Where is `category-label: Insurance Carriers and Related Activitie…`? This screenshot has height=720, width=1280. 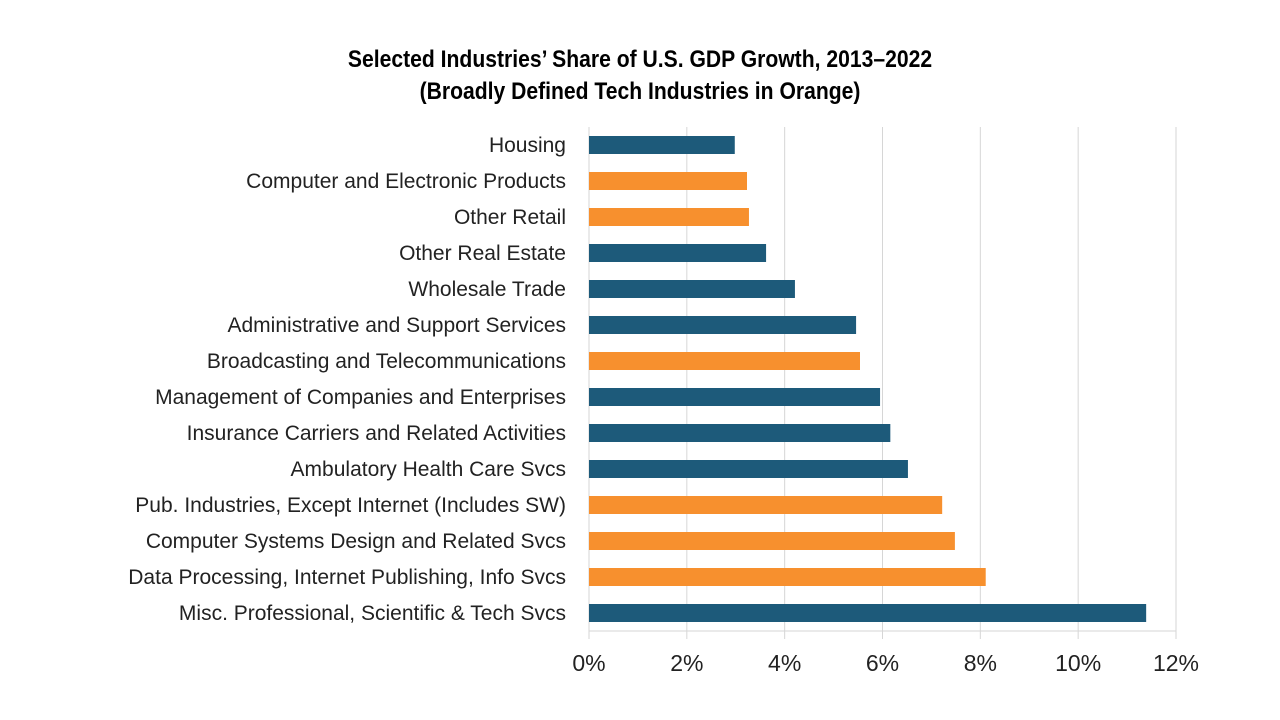
category-label: Insurance Carriers and Related Activitie… is located at coordinates (376, 433).